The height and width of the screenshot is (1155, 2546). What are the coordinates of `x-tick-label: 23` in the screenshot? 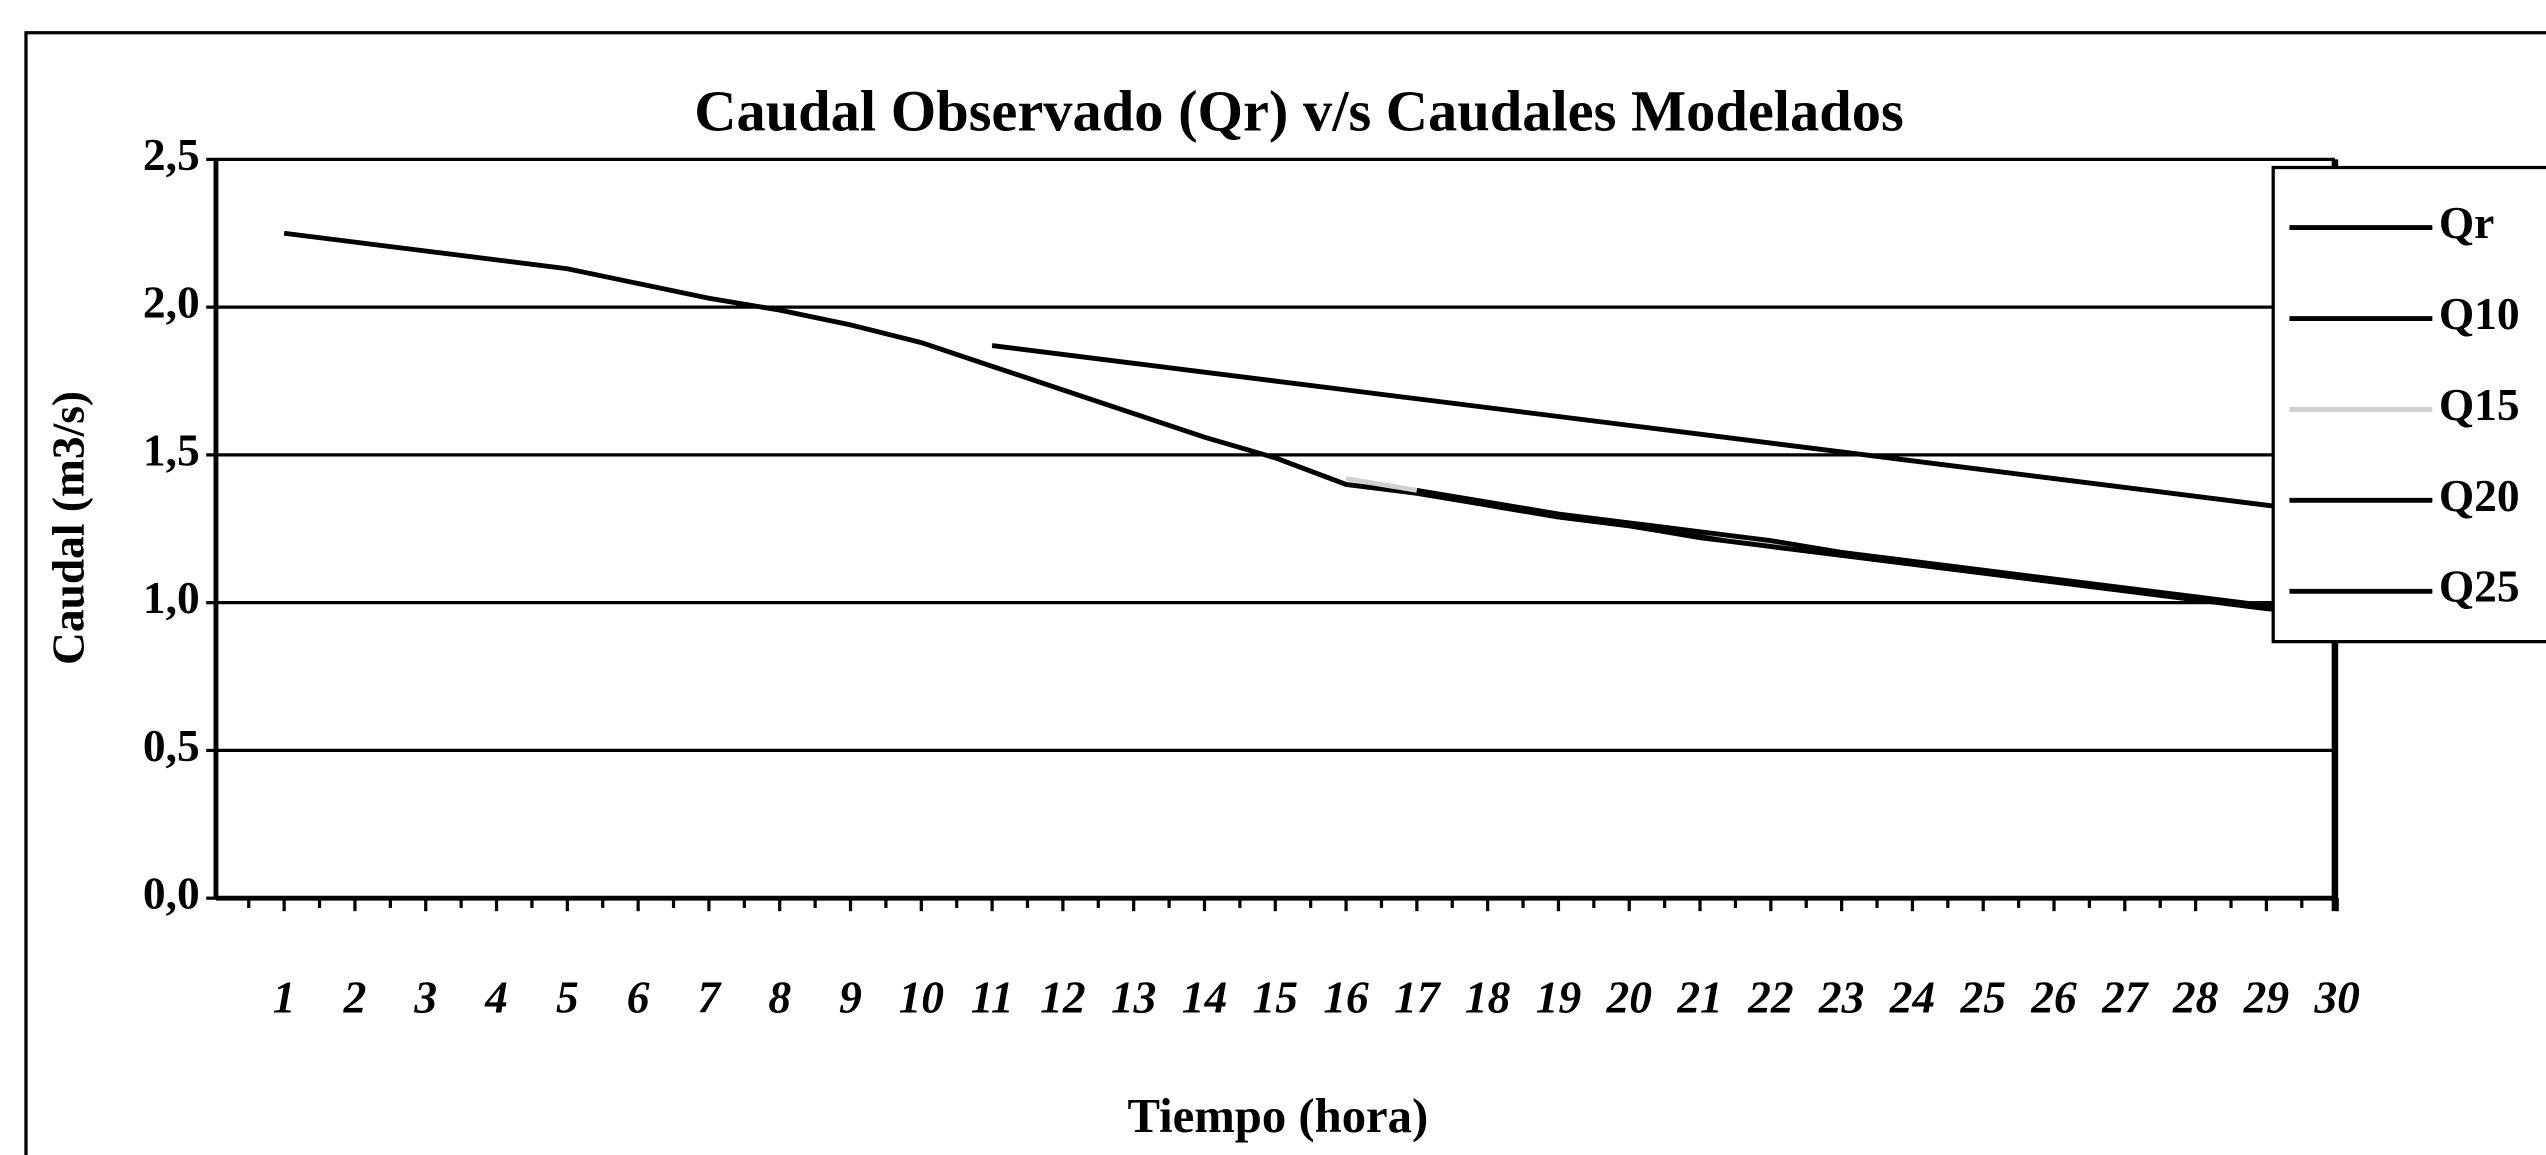 It's located at (1841, 997).